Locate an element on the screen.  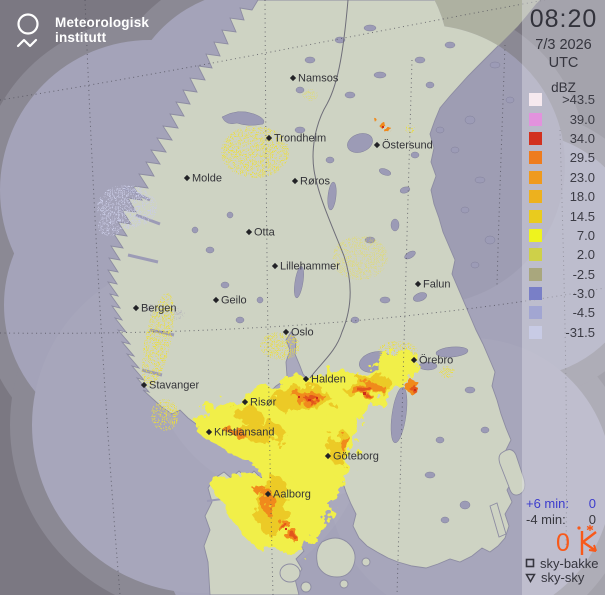
toggle-sky-bakke-label: sky-bakke is located at coordinates (569, 563).